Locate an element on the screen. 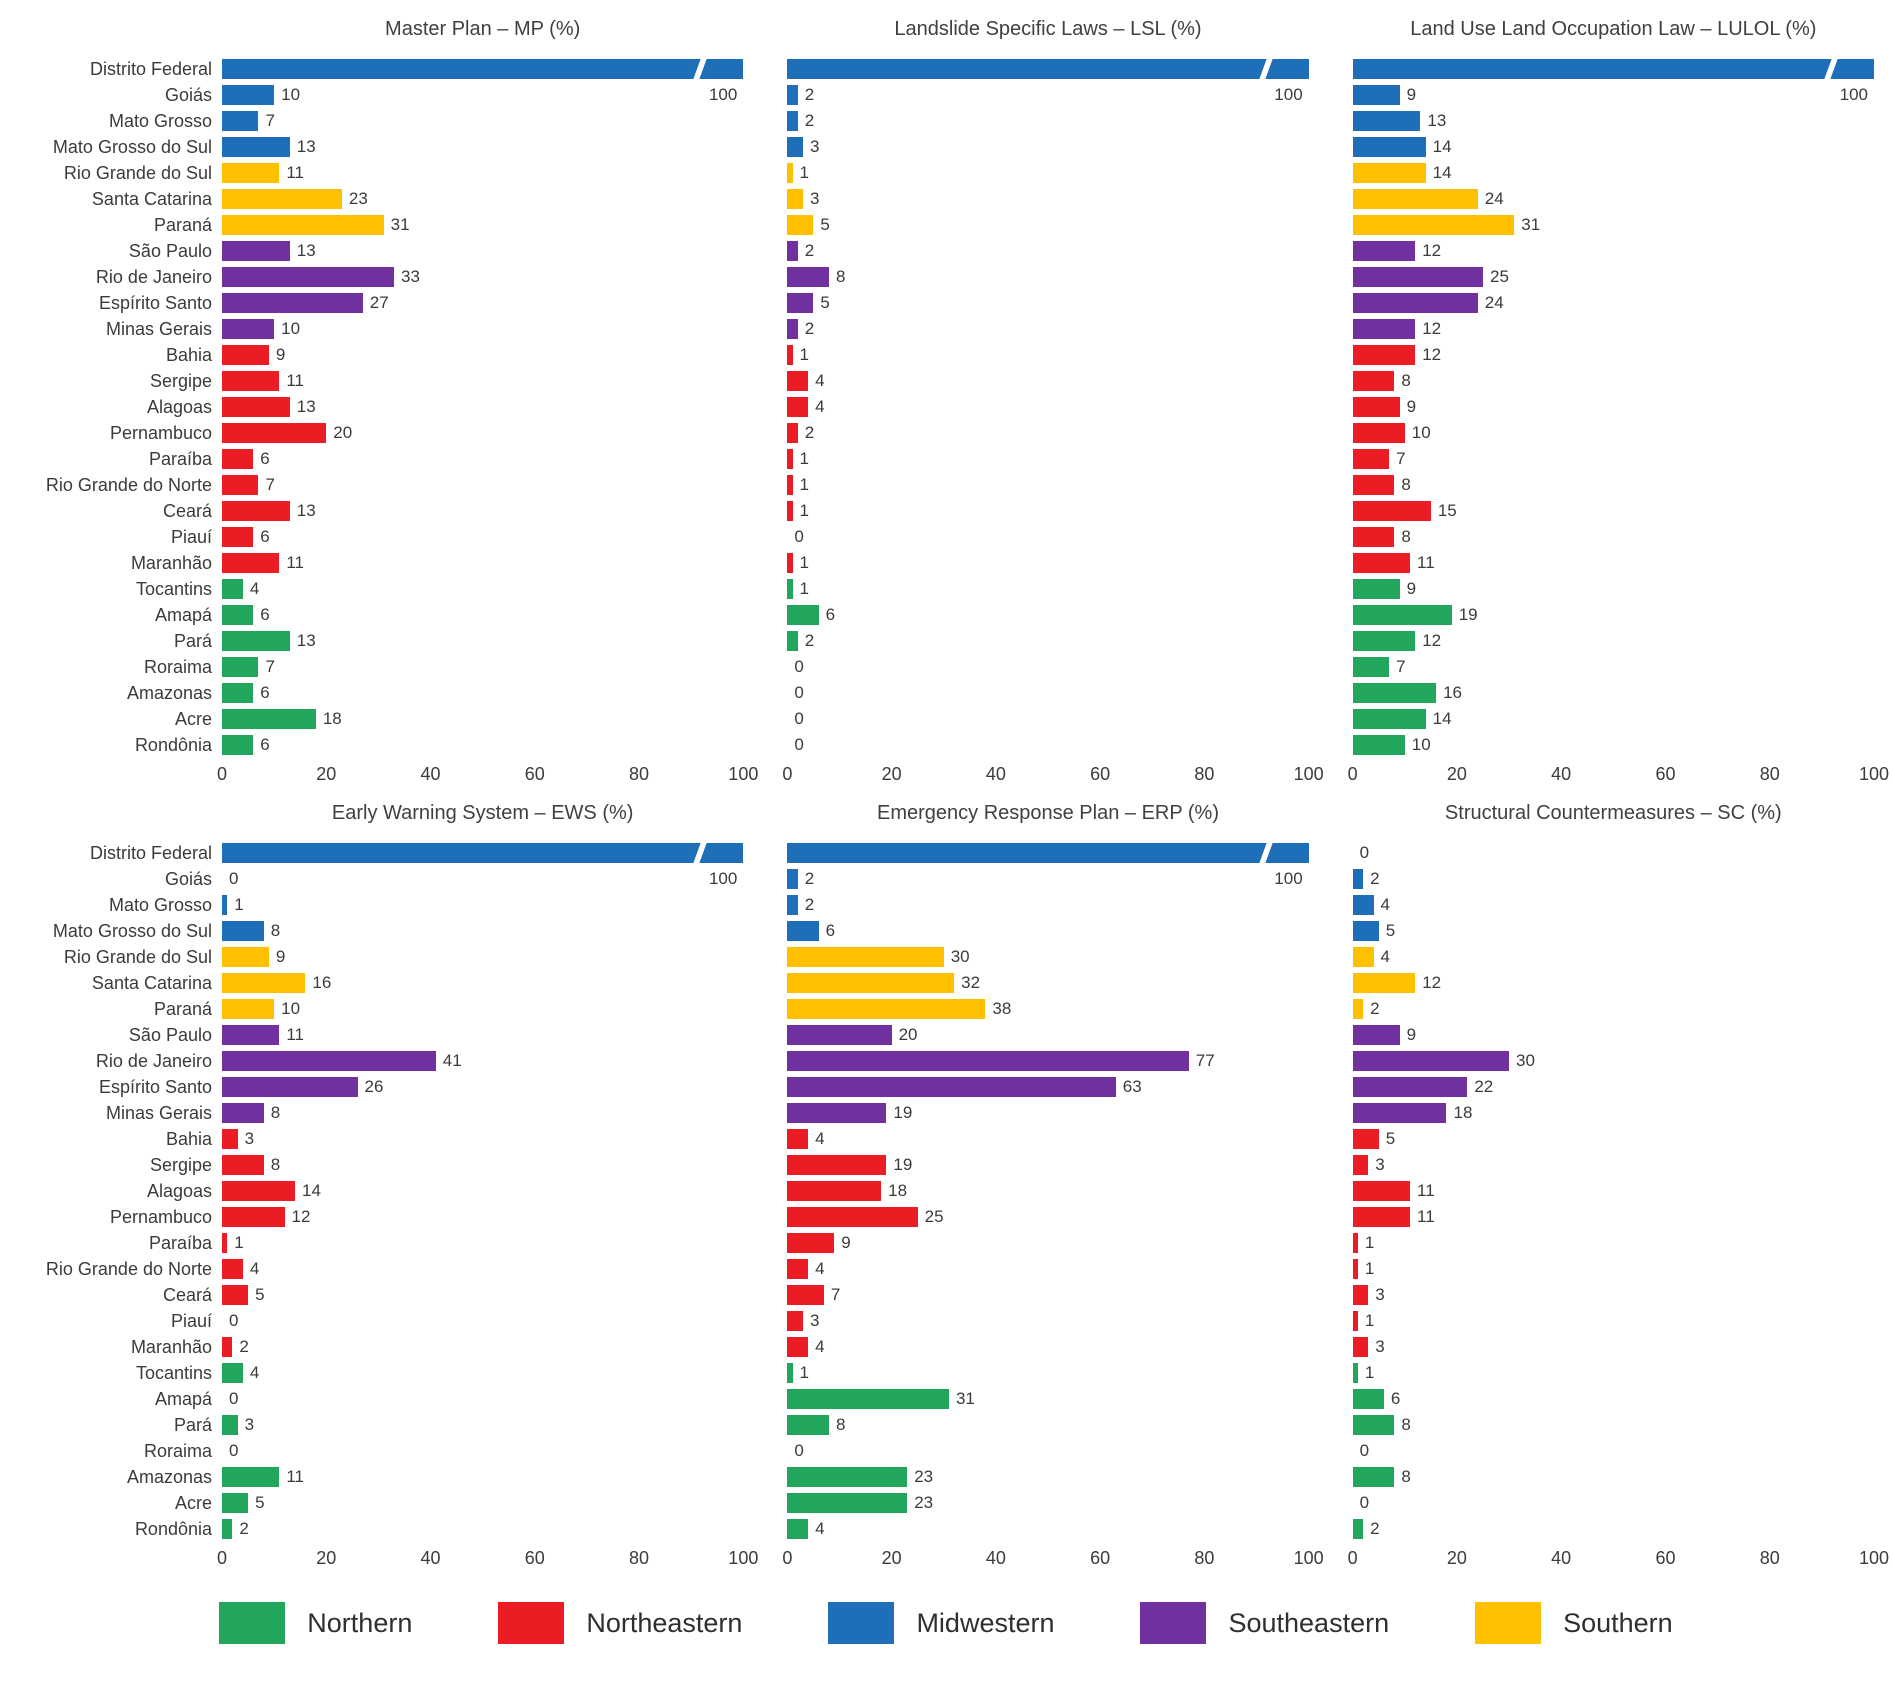 This screenshot has height=1699, width=1892. bar-row: 7 is located at coordinates (482, 667).